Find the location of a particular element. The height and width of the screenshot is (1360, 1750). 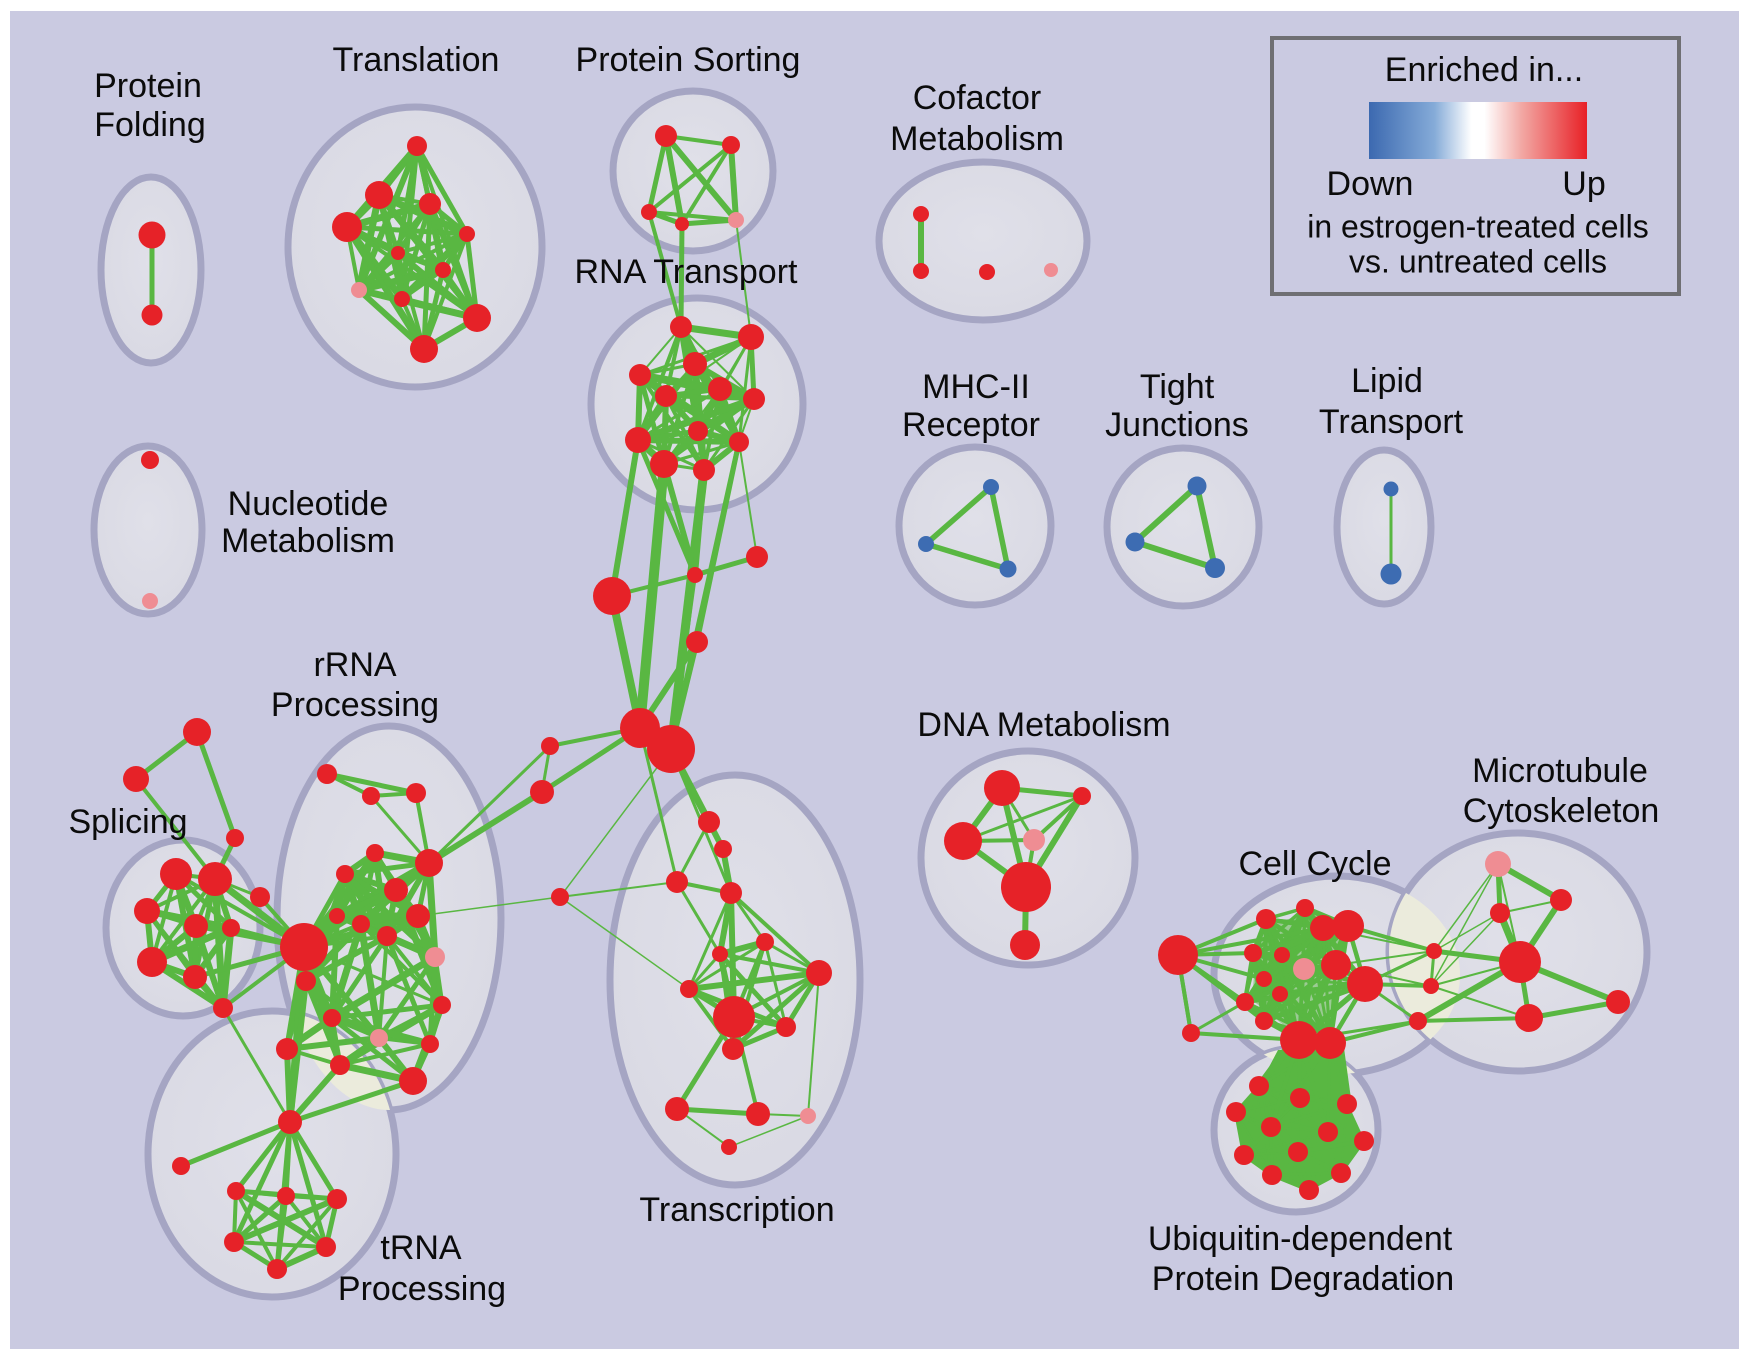

svg-text: Up is located at coordinates (1583, 184).